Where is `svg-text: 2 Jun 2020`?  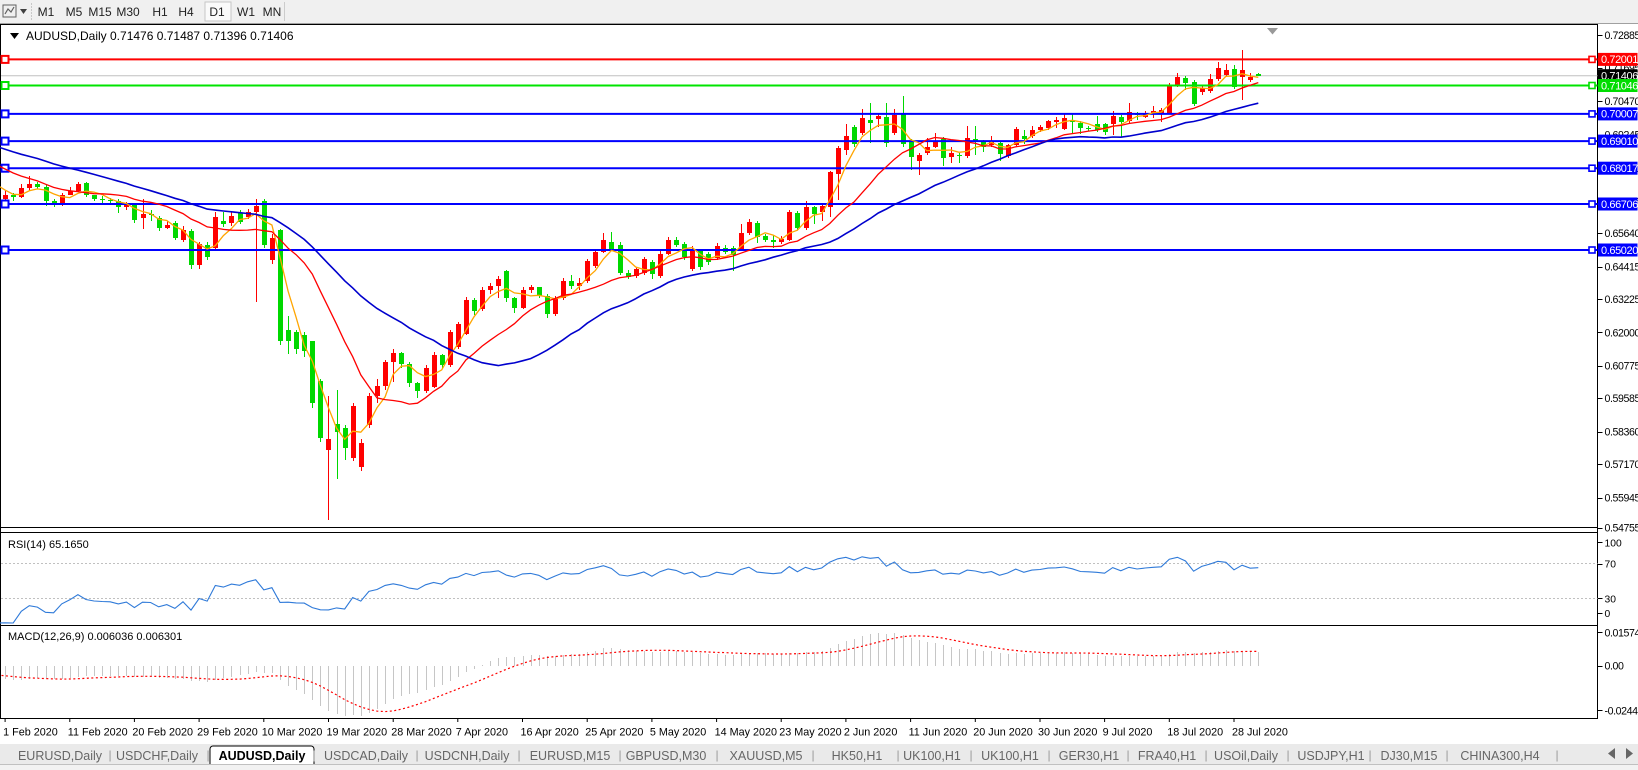 svg-text: 2 Jun 2020 is located at coordinates (870, 733).